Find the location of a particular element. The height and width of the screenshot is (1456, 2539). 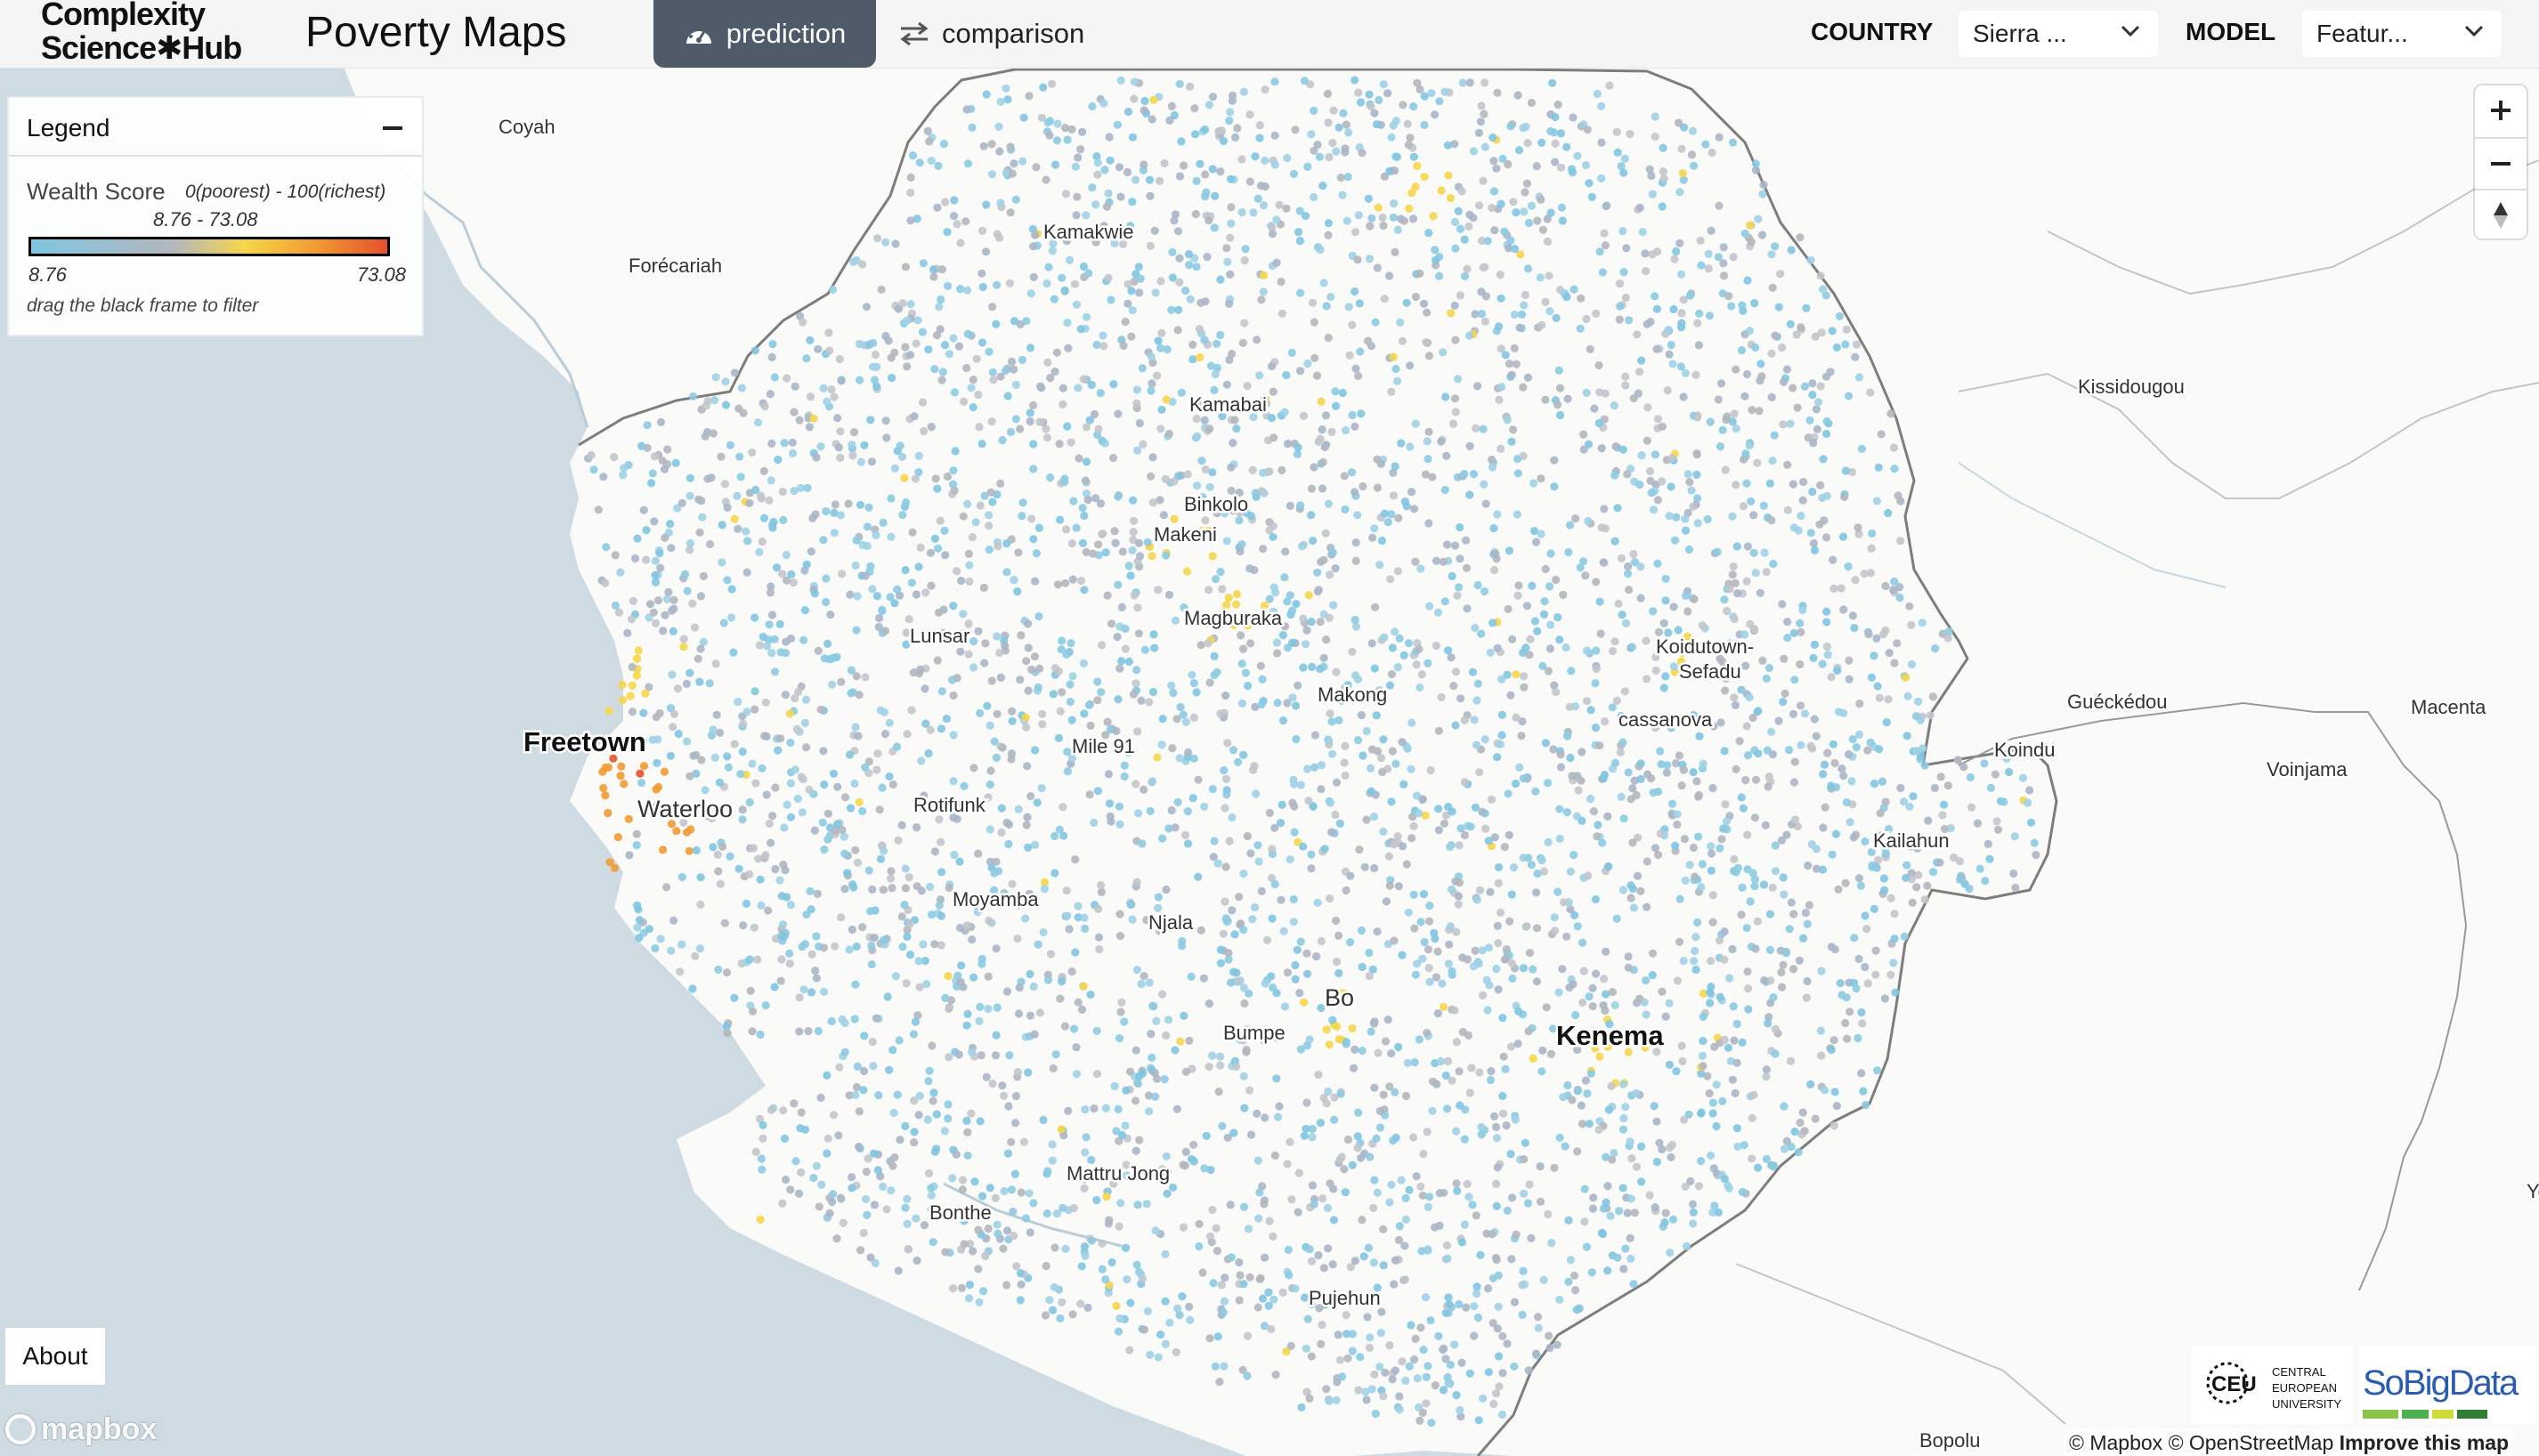

place-label: Binkolo is located at coordinates (1216, 504).